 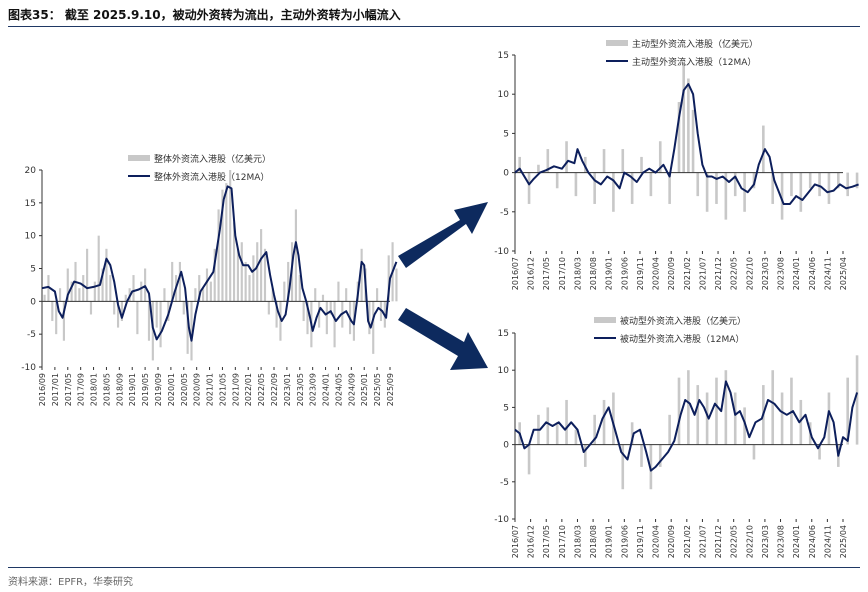 What do you see at coordinates (171, 389) in the screenshot?
I see `x-tick-label: 2020/01` at bounding box center [171, 389].